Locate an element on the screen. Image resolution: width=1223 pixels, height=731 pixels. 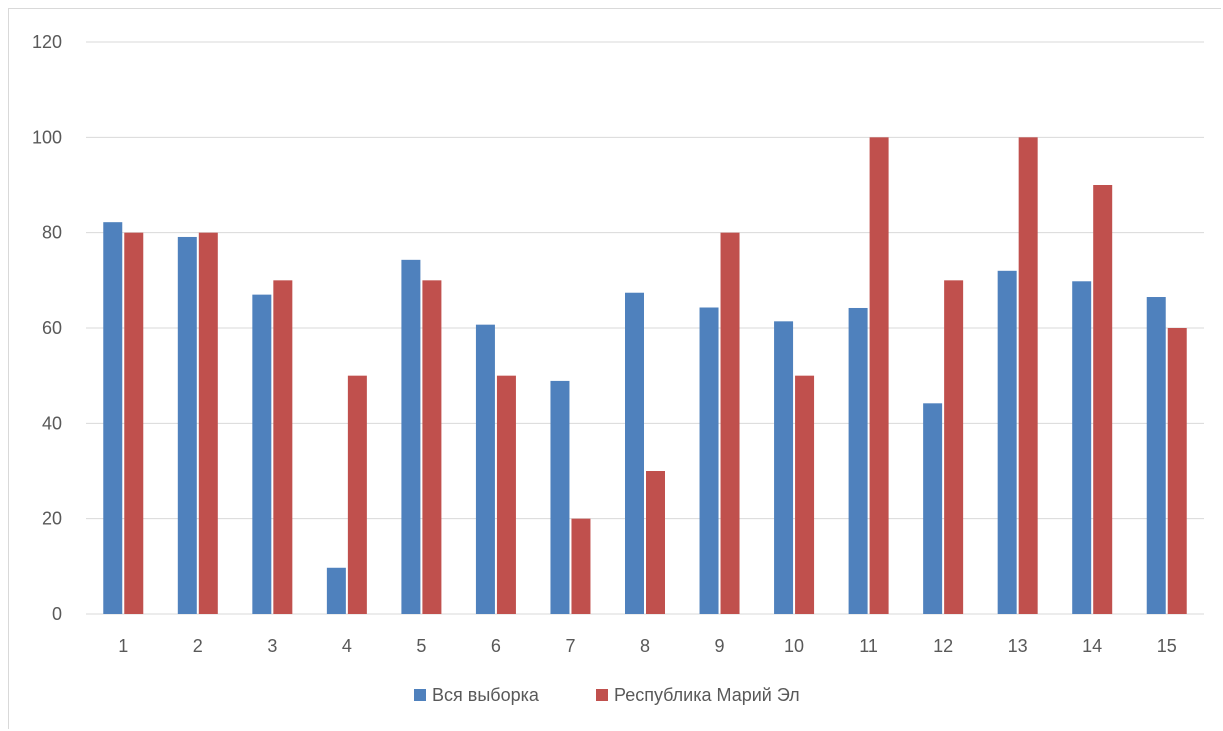
y-tick-label: 80 is located at coordinates (52, 233).